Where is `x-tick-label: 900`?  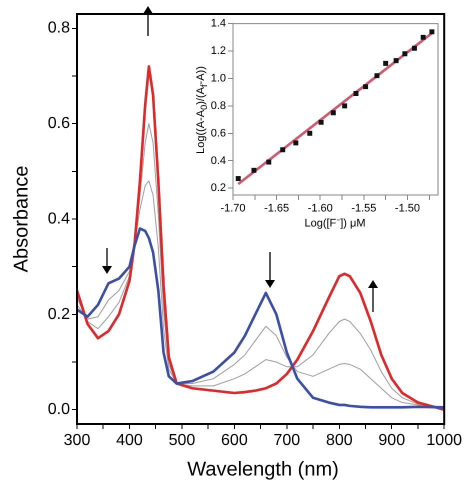 x-tick-label: 900 is located at coordinates (392, 441).